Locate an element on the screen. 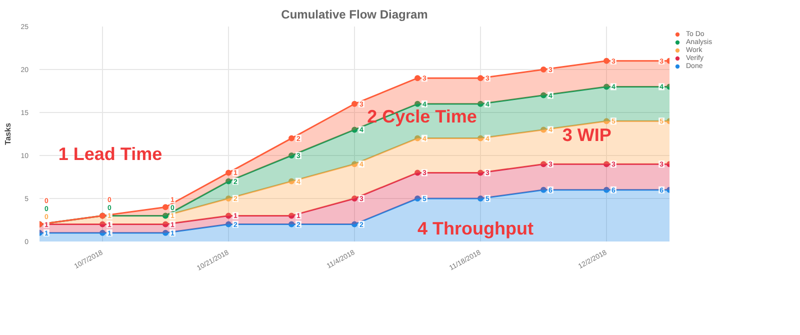  y-axis-title: Tasks is located at coordinates (8, 134).